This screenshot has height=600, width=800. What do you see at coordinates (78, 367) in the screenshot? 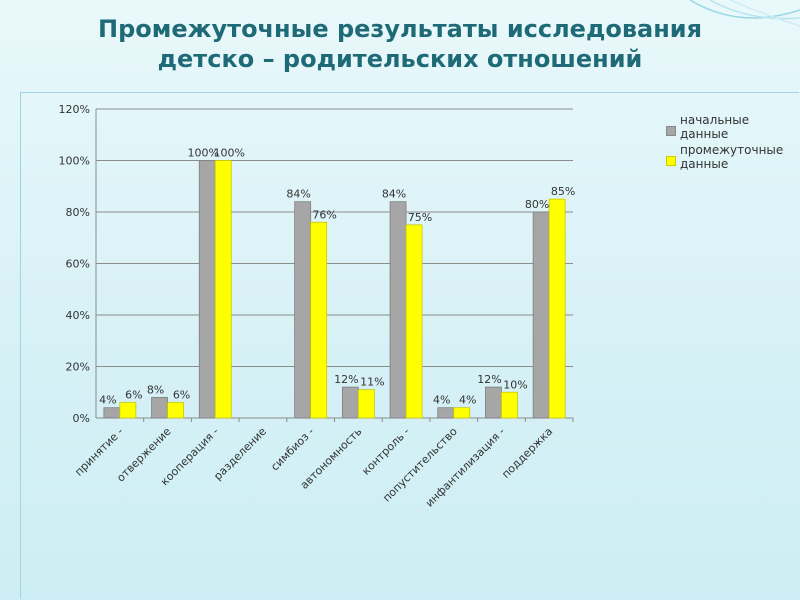
I see `y-tick-label: 20%` at bounding box center [78, 367].